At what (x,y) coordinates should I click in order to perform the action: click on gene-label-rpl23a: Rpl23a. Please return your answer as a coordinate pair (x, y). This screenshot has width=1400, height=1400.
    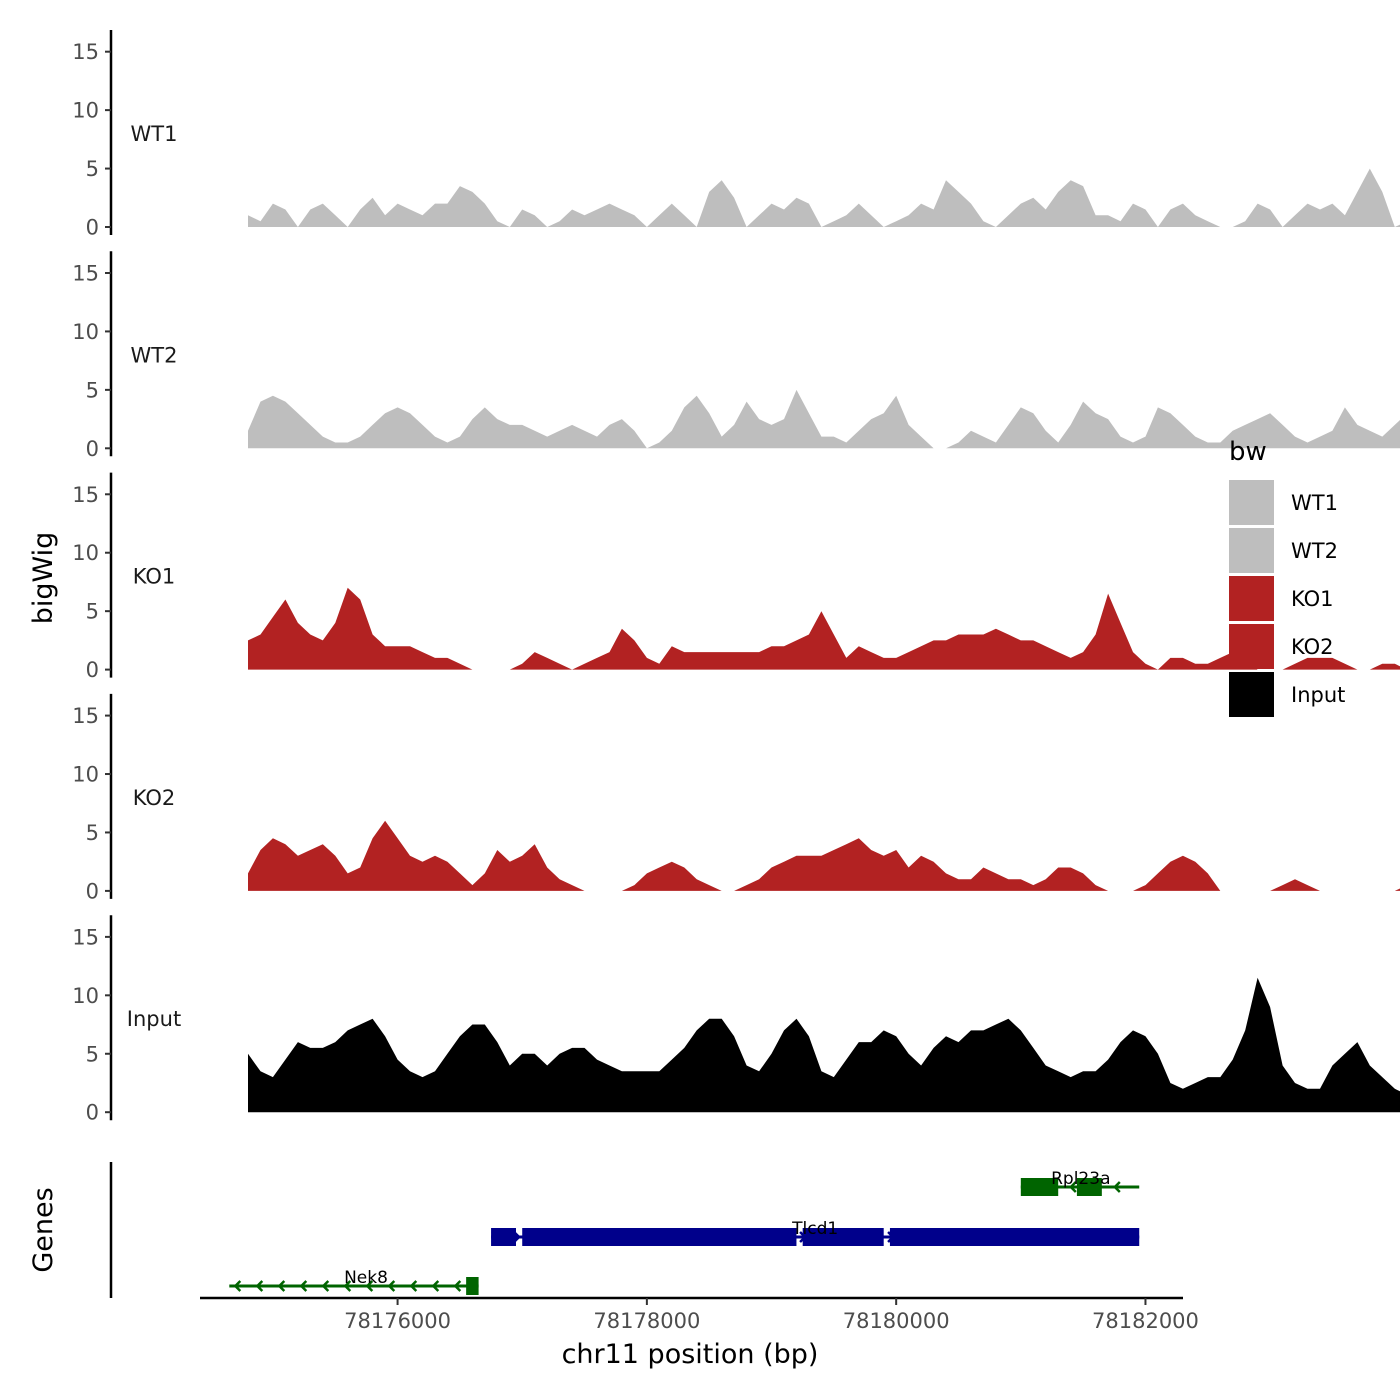
    Looking at the image, I should click on (1080, 1179).